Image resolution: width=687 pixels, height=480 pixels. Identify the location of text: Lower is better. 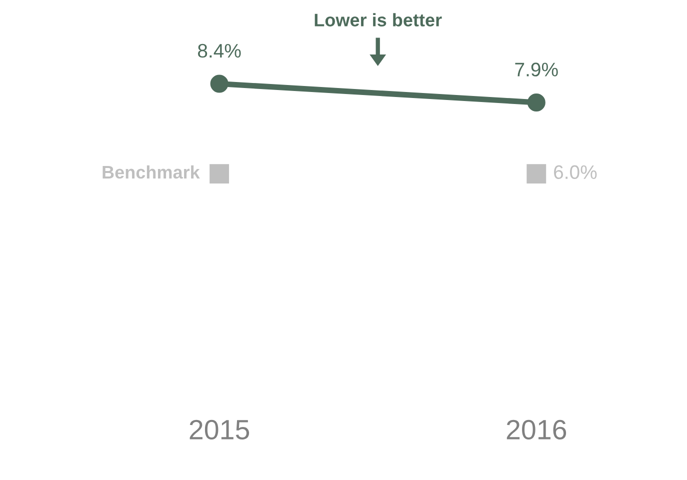
(378, 19).